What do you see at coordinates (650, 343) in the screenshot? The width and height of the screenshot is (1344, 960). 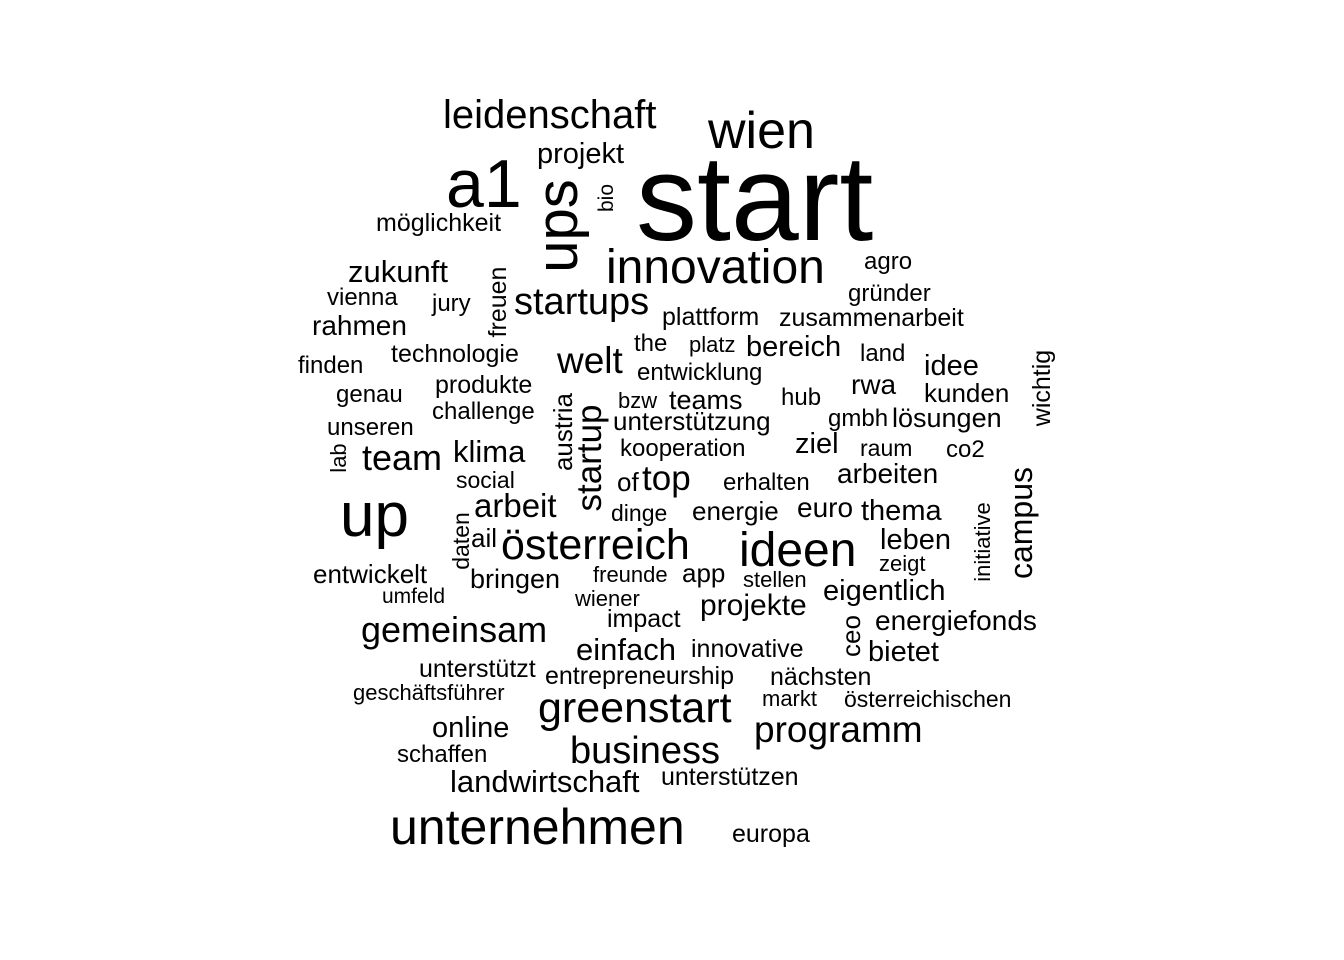 I see `word-the: the` at bounding box center [650, 343].